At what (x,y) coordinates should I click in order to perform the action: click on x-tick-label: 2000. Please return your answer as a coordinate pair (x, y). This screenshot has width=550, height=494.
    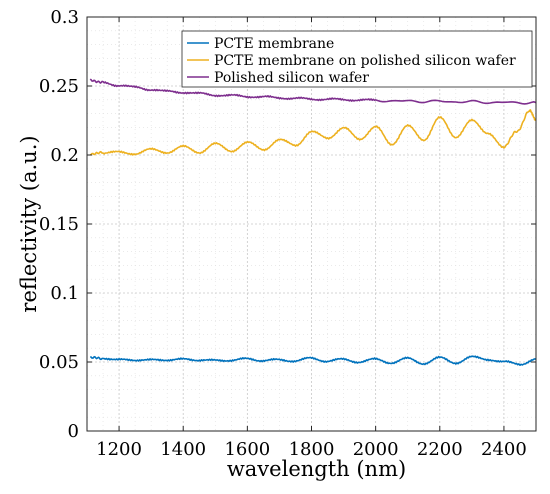
    Looking at the image, I should click on (376, 449).